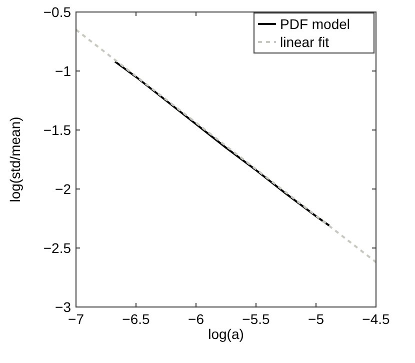 The width and height of the screenshot is (415, 363). What do you see at coordinates (226, 334) in the screenshot?
I see `x-axis-title: log(a)` at bounding box center [226, 334].